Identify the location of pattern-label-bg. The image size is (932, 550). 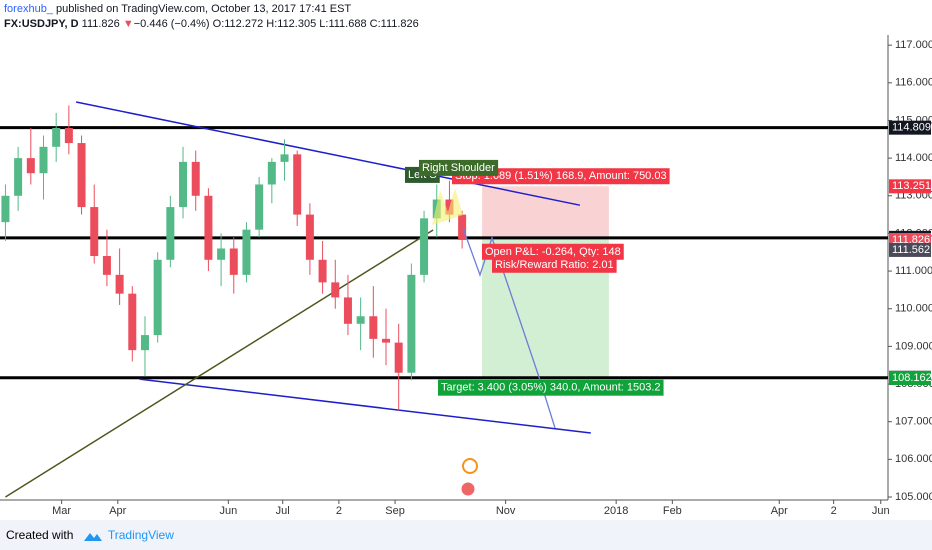
(459, 167).